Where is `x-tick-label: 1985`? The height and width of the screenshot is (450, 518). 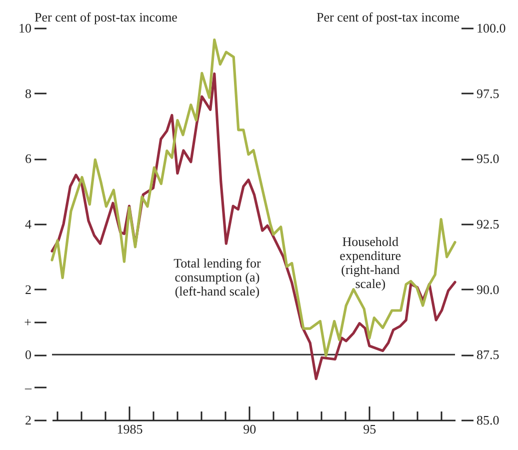
x-tick-label: 1985 is located at coordinates (129, 429).